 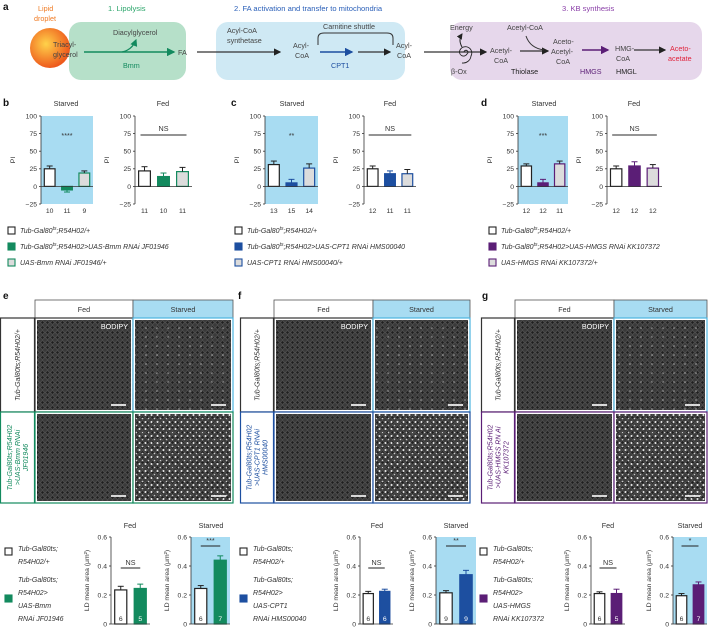 What do you see at coordinates (484, 103) in the screenshot?
I see `panel-label-d: d` at bounding box center [484, 103].